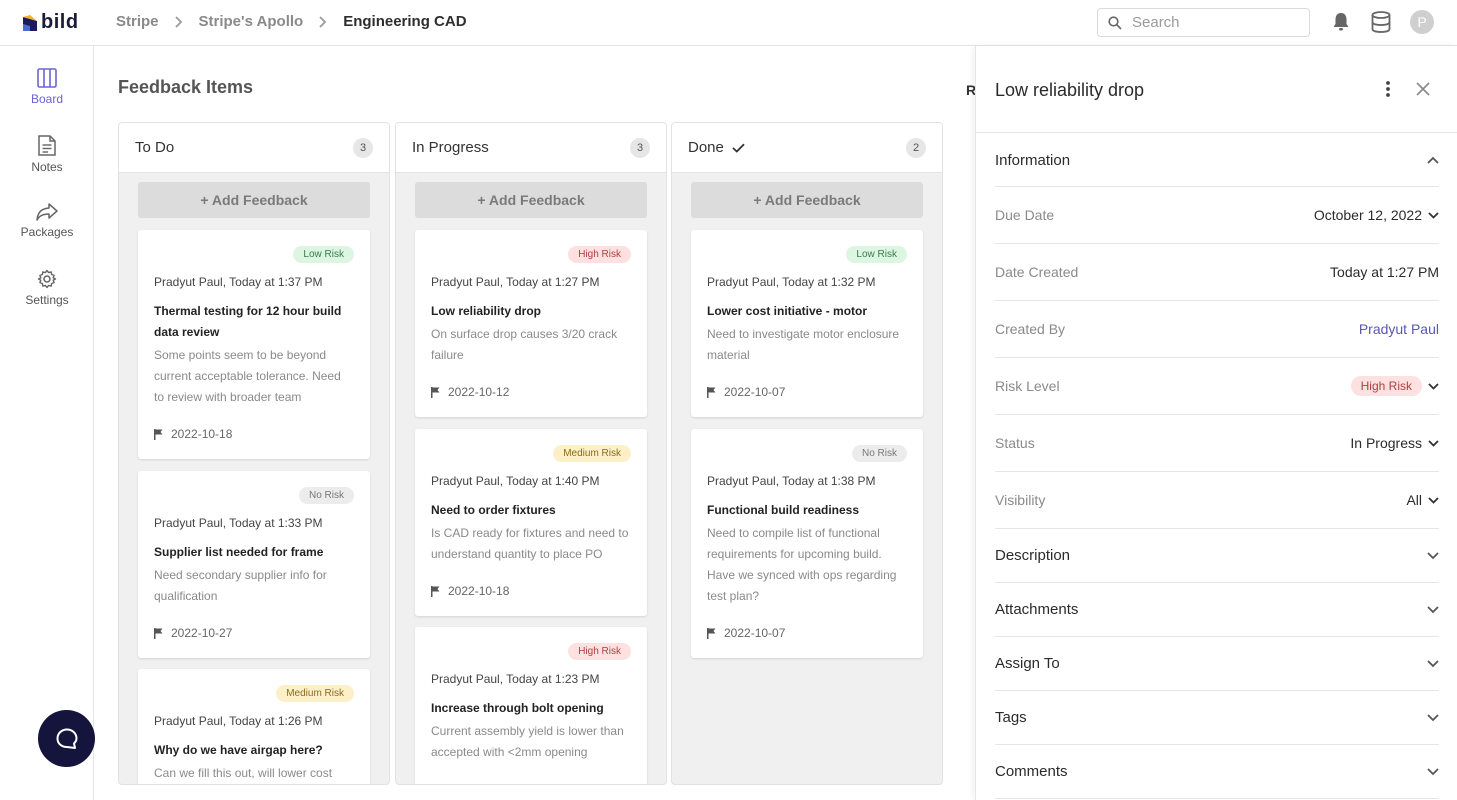 This screenshot has width=1457, height=800. I want to click on nav-item-board: Board, so click(47, 87).